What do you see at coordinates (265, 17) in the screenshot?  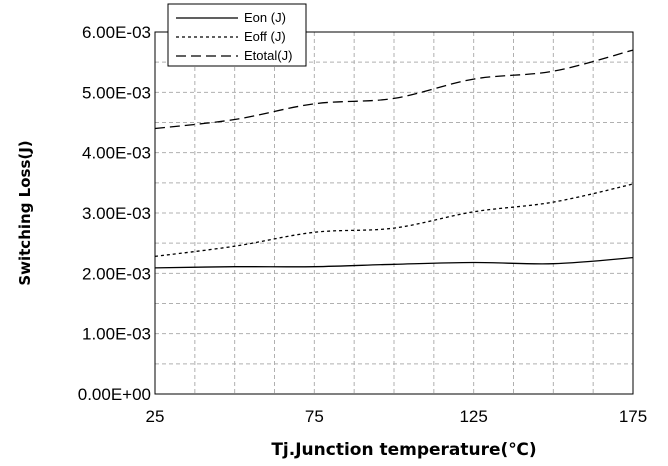 I see `legend-label-eon: Eon (J)` at bounding box center [265, 17].